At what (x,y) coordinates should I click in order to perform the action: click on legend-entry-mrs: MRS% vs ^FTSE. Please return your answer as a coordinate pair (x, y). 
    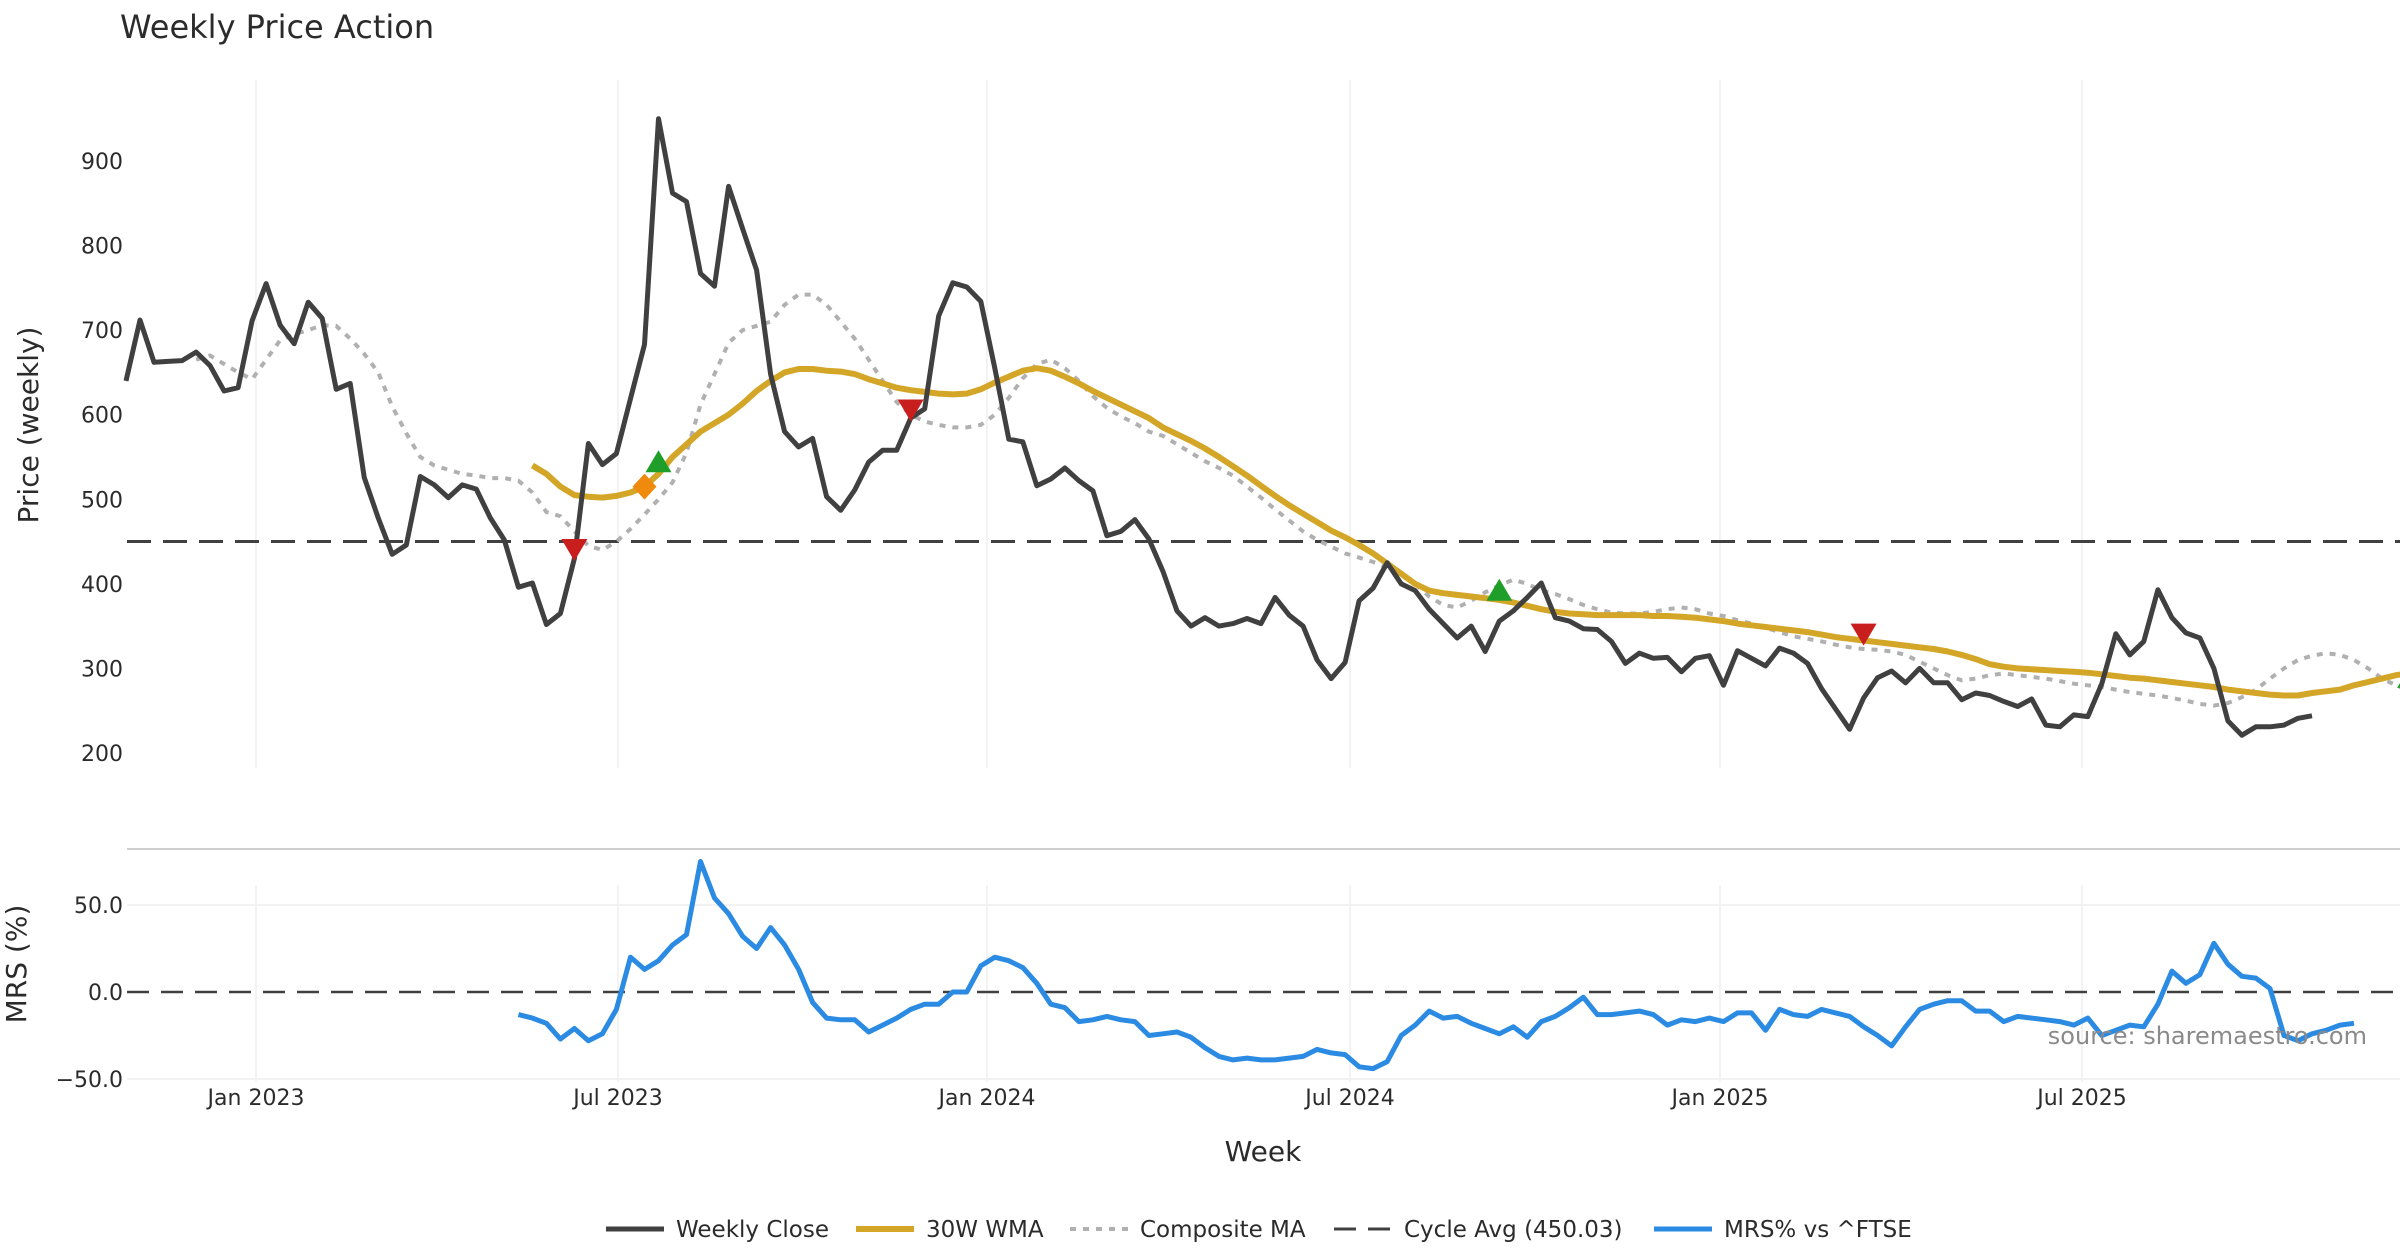
    Looking at the image, I should click on (1783, 1230).